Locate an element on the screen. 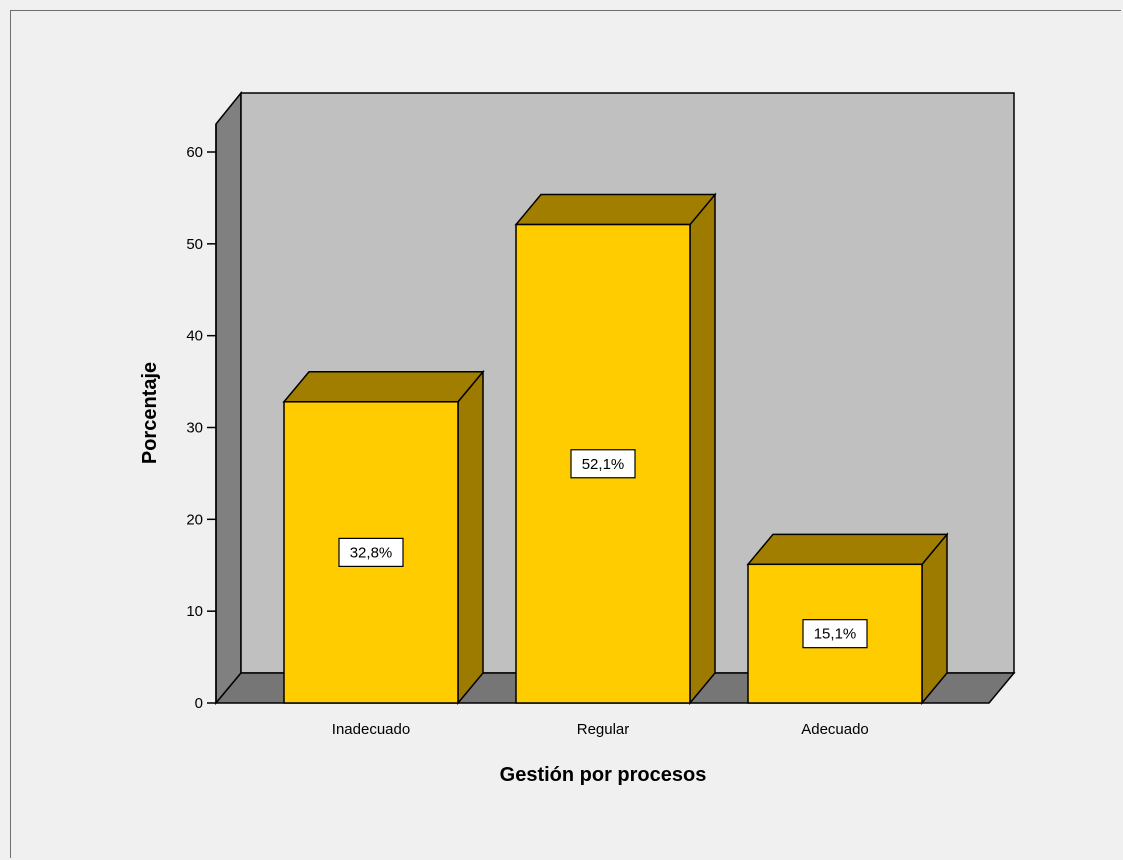 The image size is (1123, 860). bar-adecuado: 15,1% is located at coordinates (847, 619).